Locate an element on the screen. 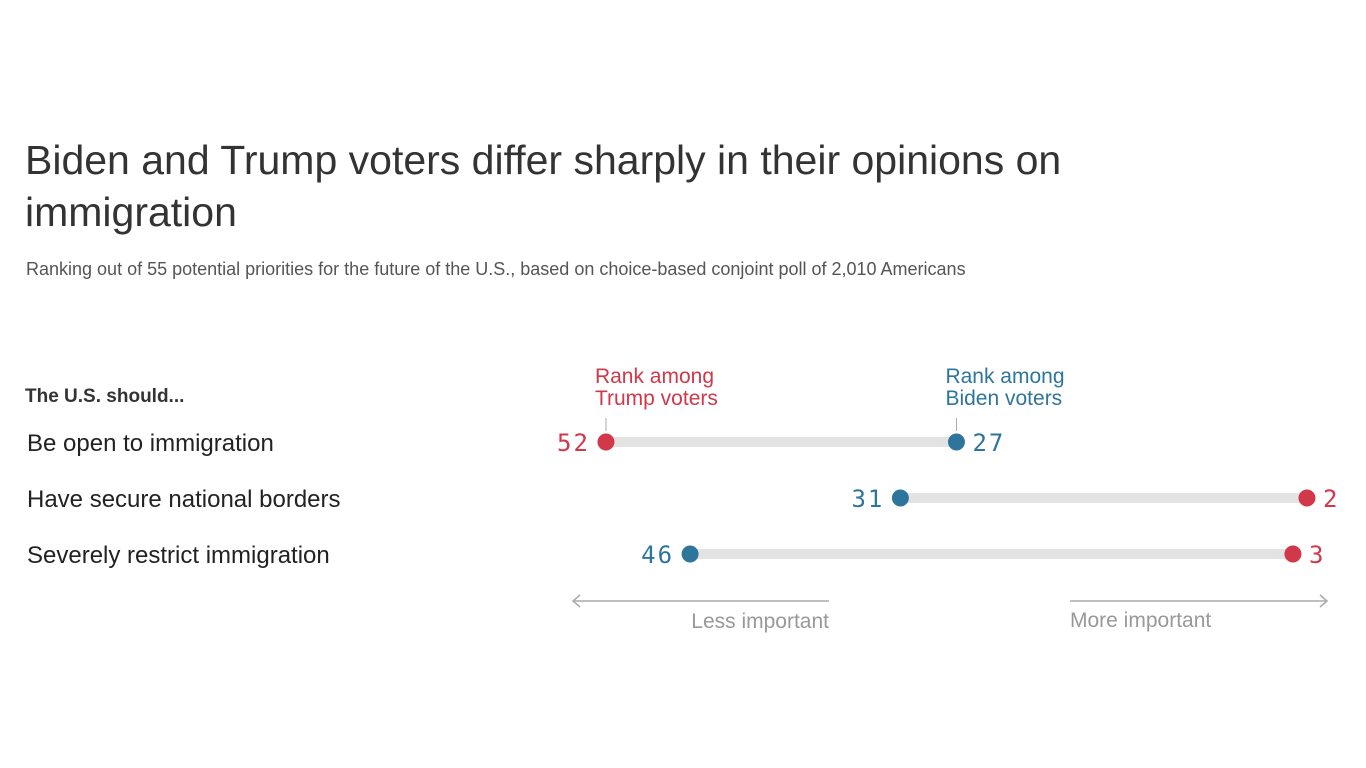  category-label: Have secure national borders is located at coordinates (184, 499).